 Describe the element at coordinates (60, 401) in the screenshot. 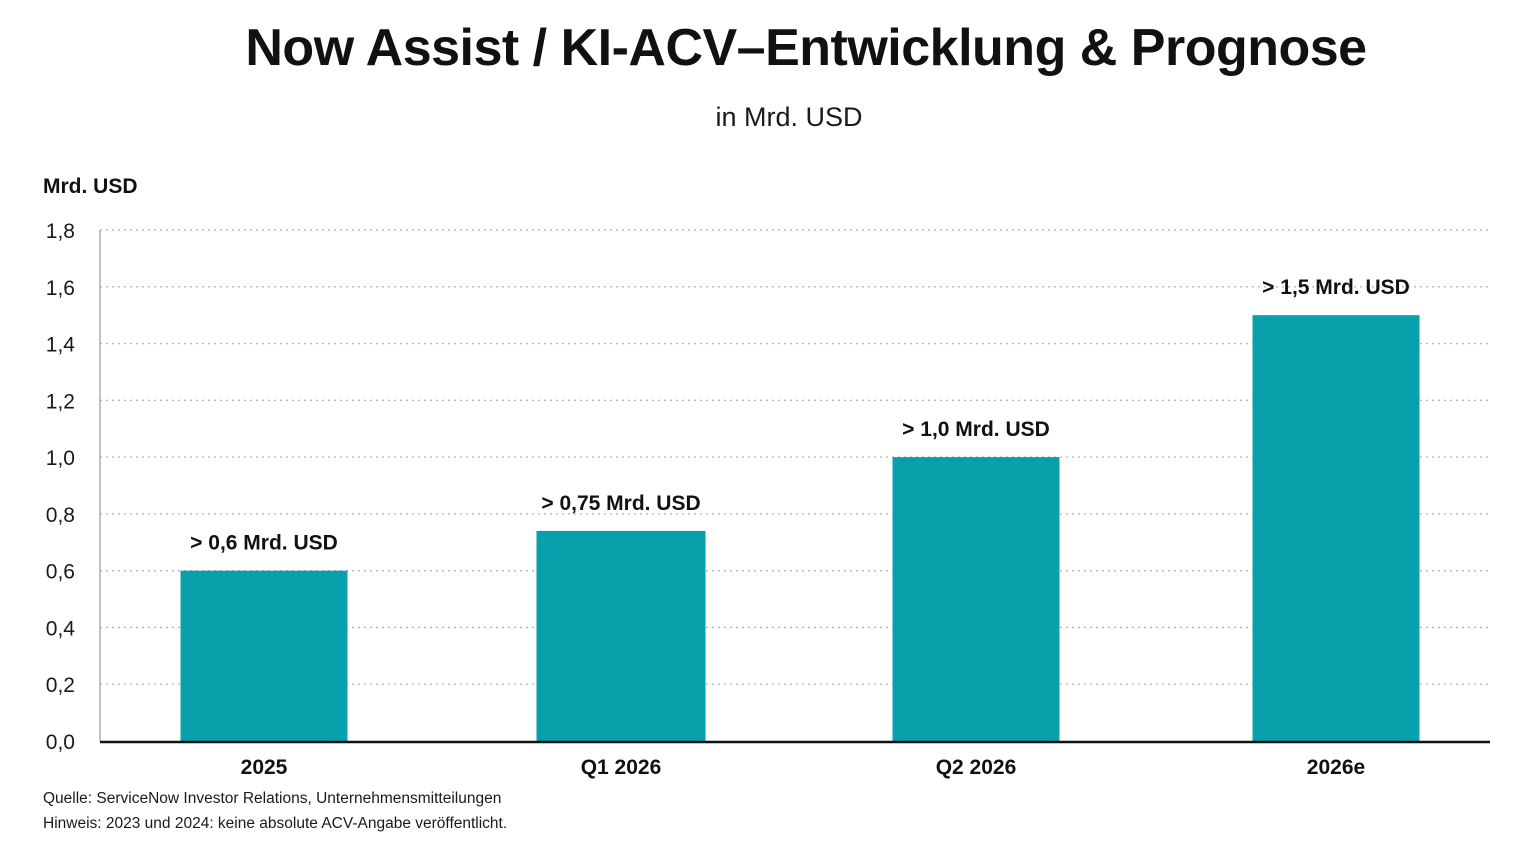

I see `y-tick-label: 1,2` at that location.